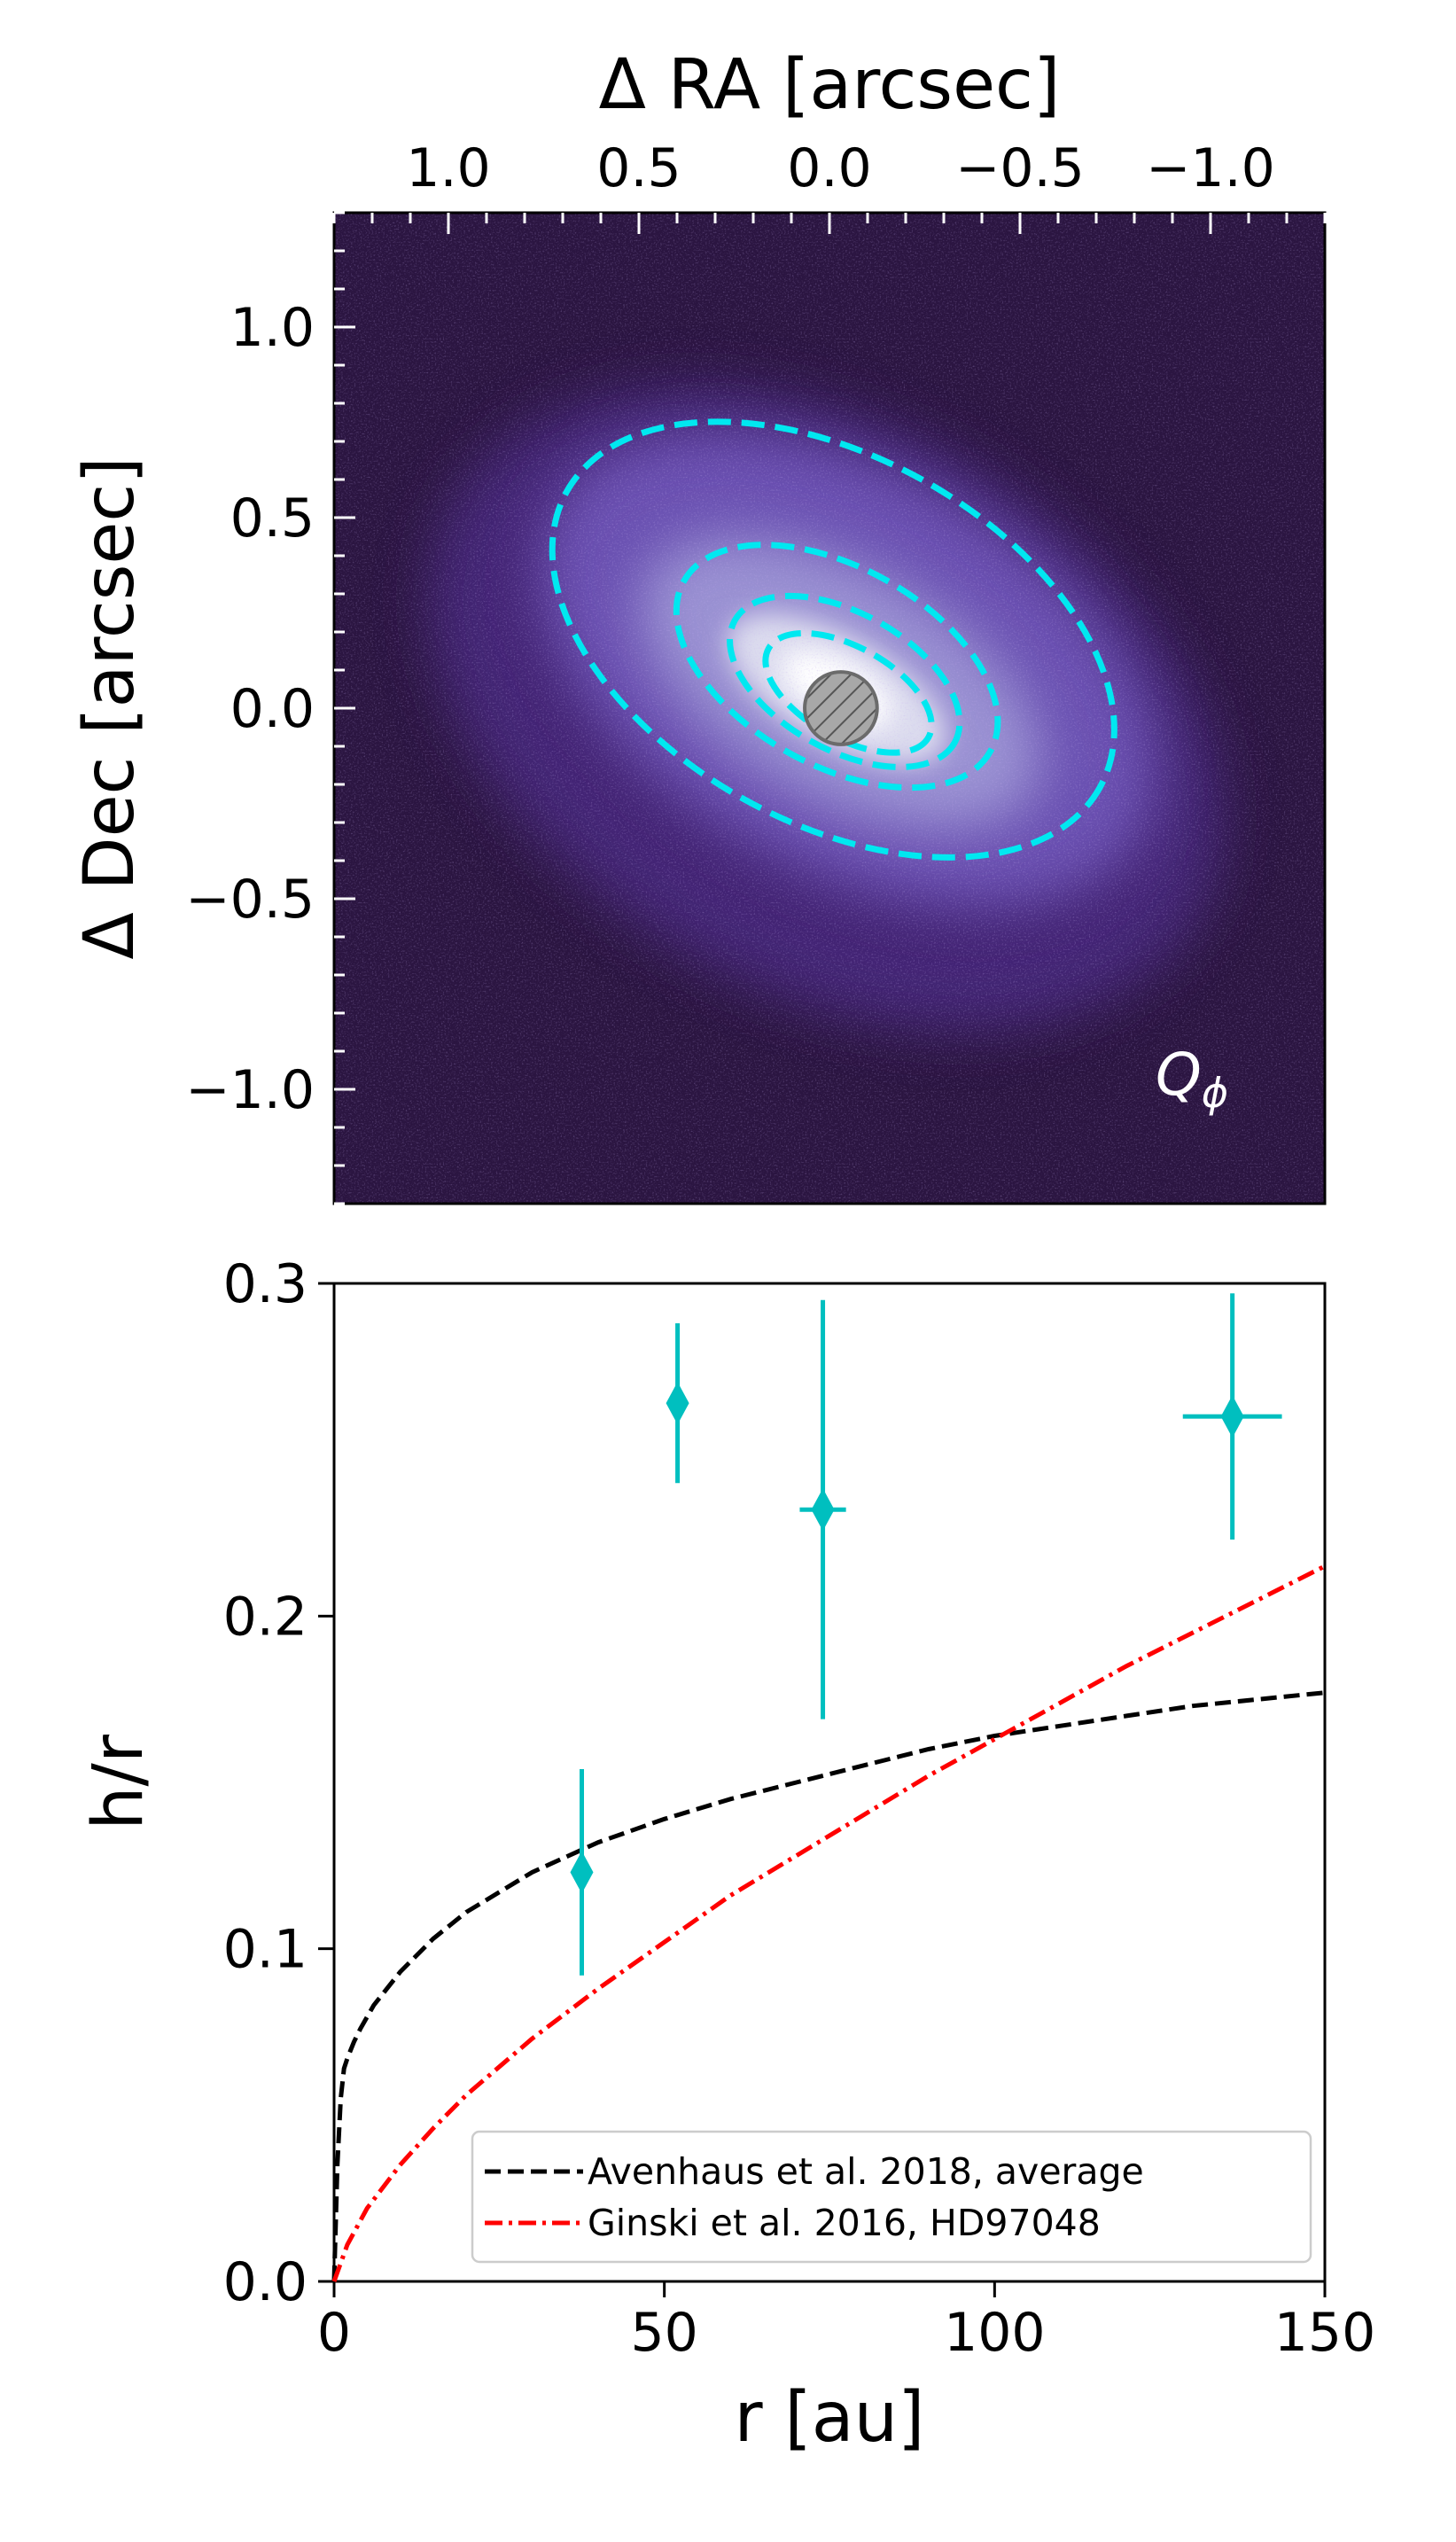  What do you see at coordinates (830, 85) in the screenshot?
I see `image-x-axis-title: Δ RA [arcsec]` at bounding box center [830, 85].